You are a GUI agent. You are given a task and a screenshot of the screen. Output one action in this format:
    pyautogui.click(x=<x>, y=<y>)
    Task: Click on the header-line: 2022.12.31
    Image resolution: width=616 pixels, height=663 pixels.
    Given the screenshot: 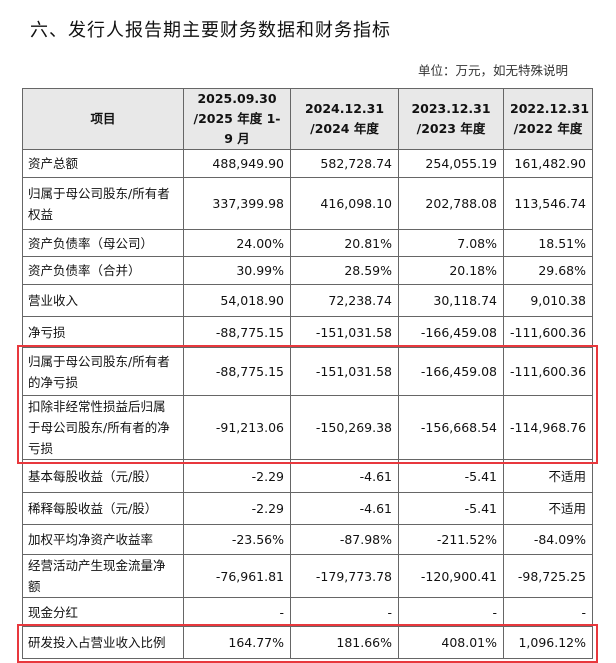 What is the action you would take?
    pyautogui.click(x=550, y=108)
    